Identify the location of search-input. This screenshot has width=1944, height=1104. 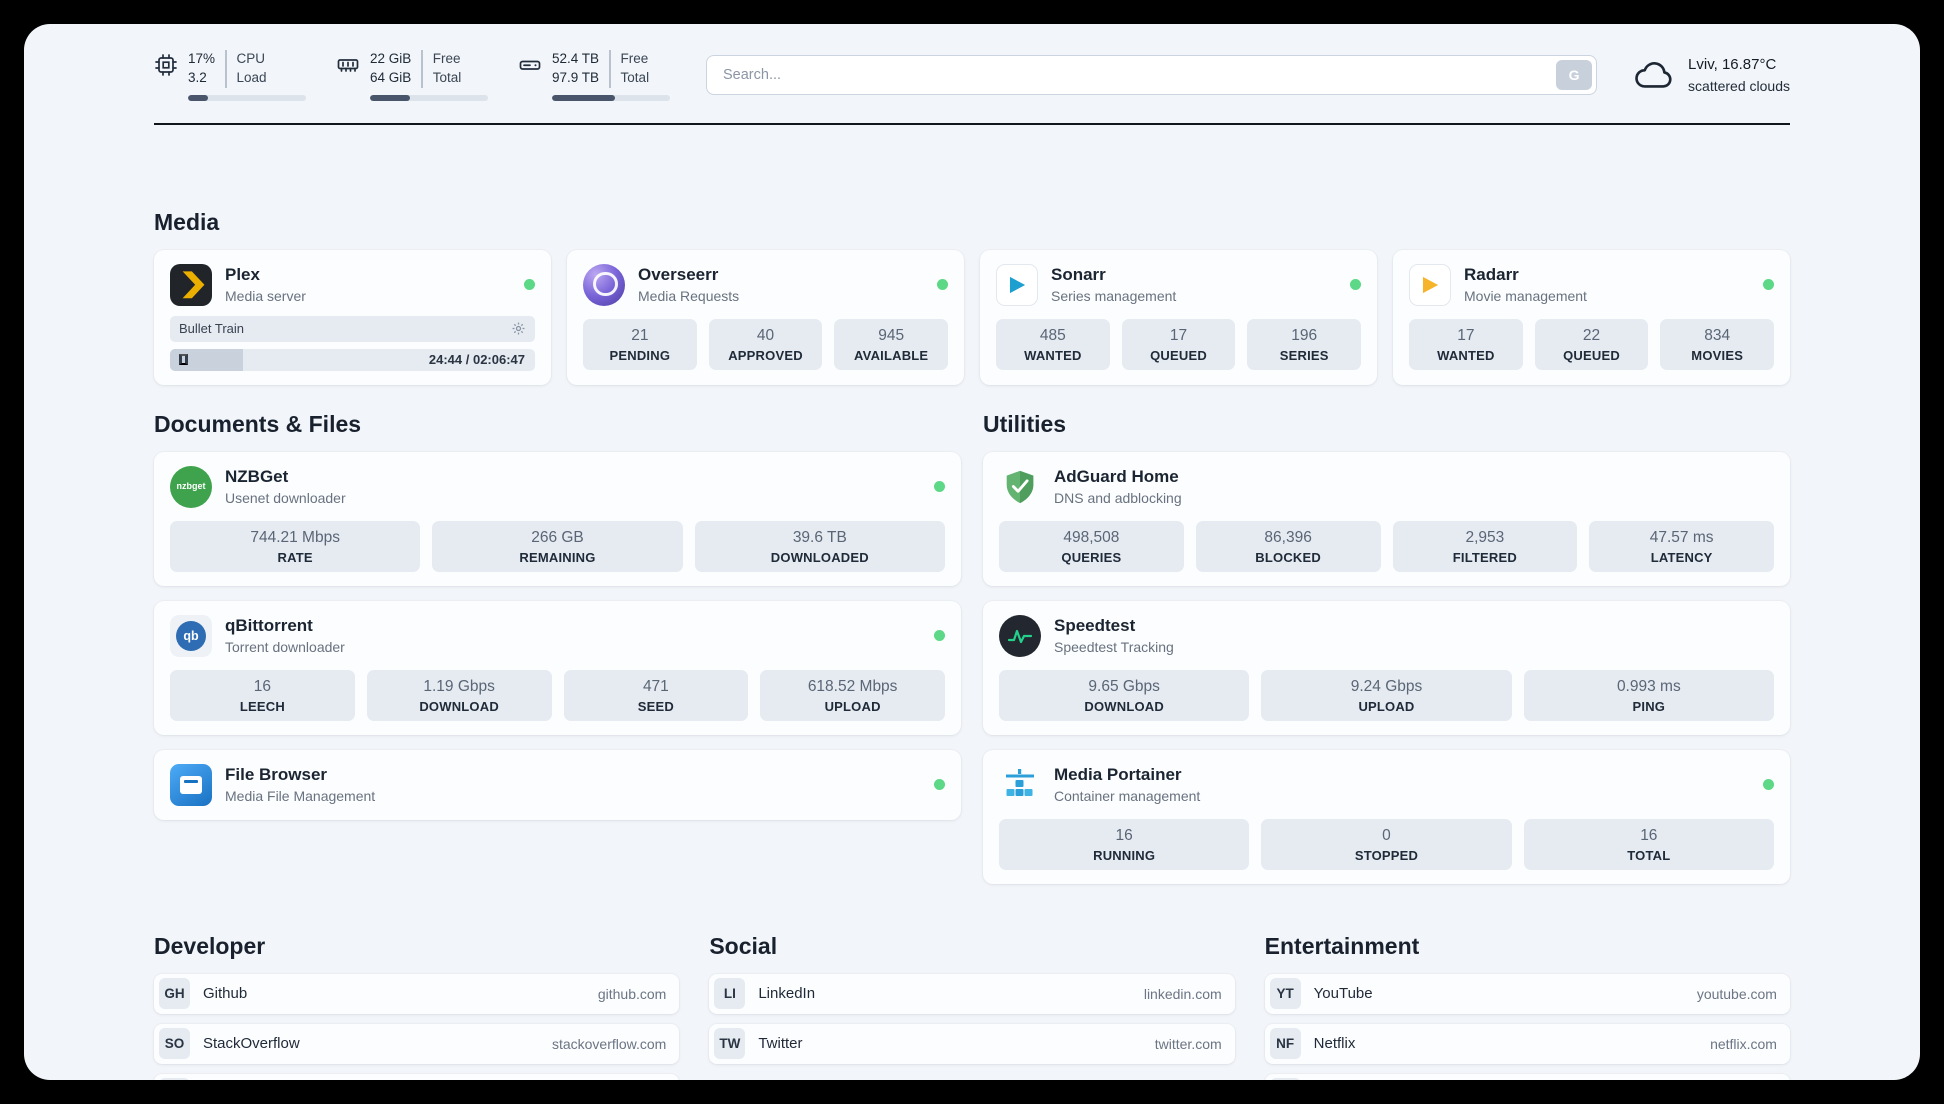
(1152, 75).